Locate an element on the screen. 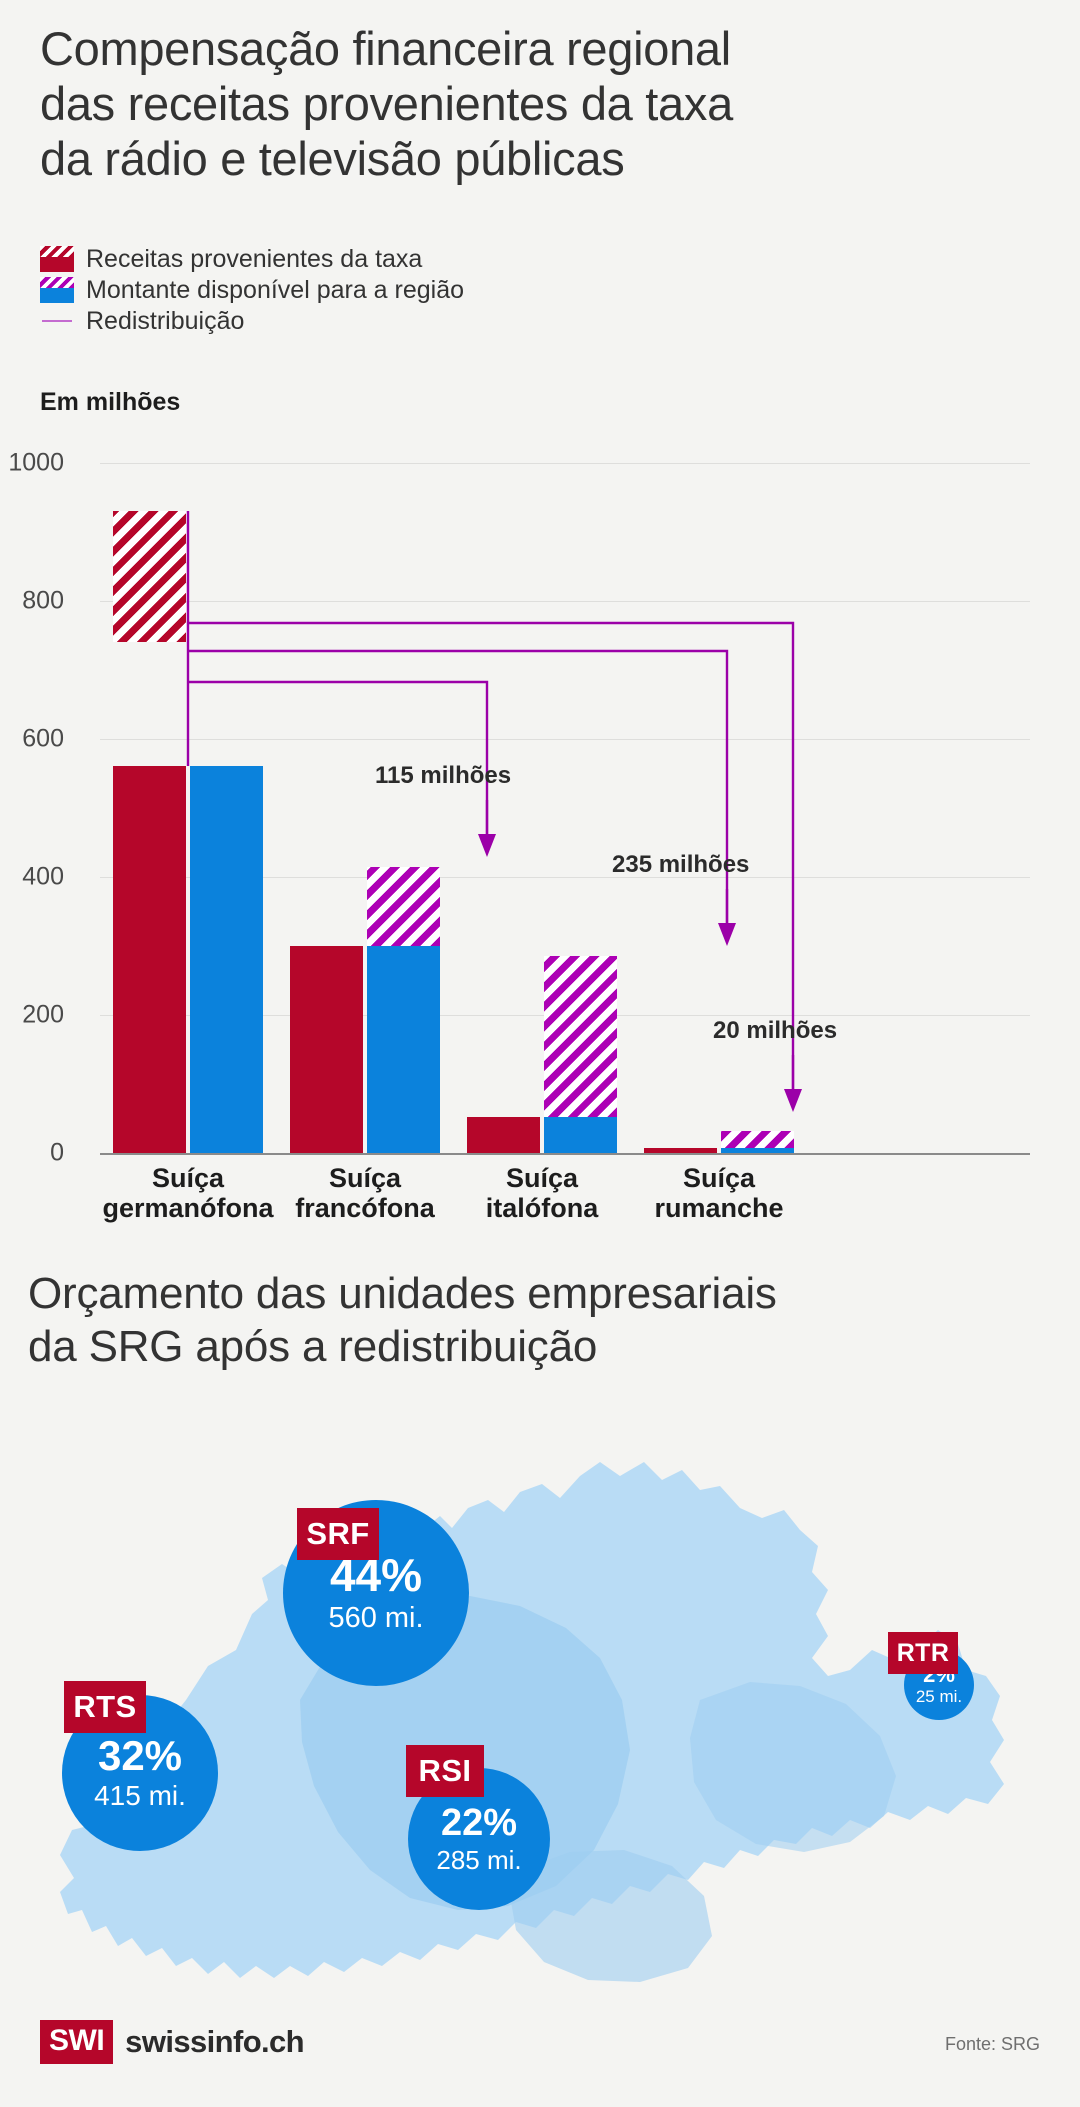 This screenshot has width=1080, height=2107. annotation-235-milhoes: 235 milhões is located at coordinates (681, 864).